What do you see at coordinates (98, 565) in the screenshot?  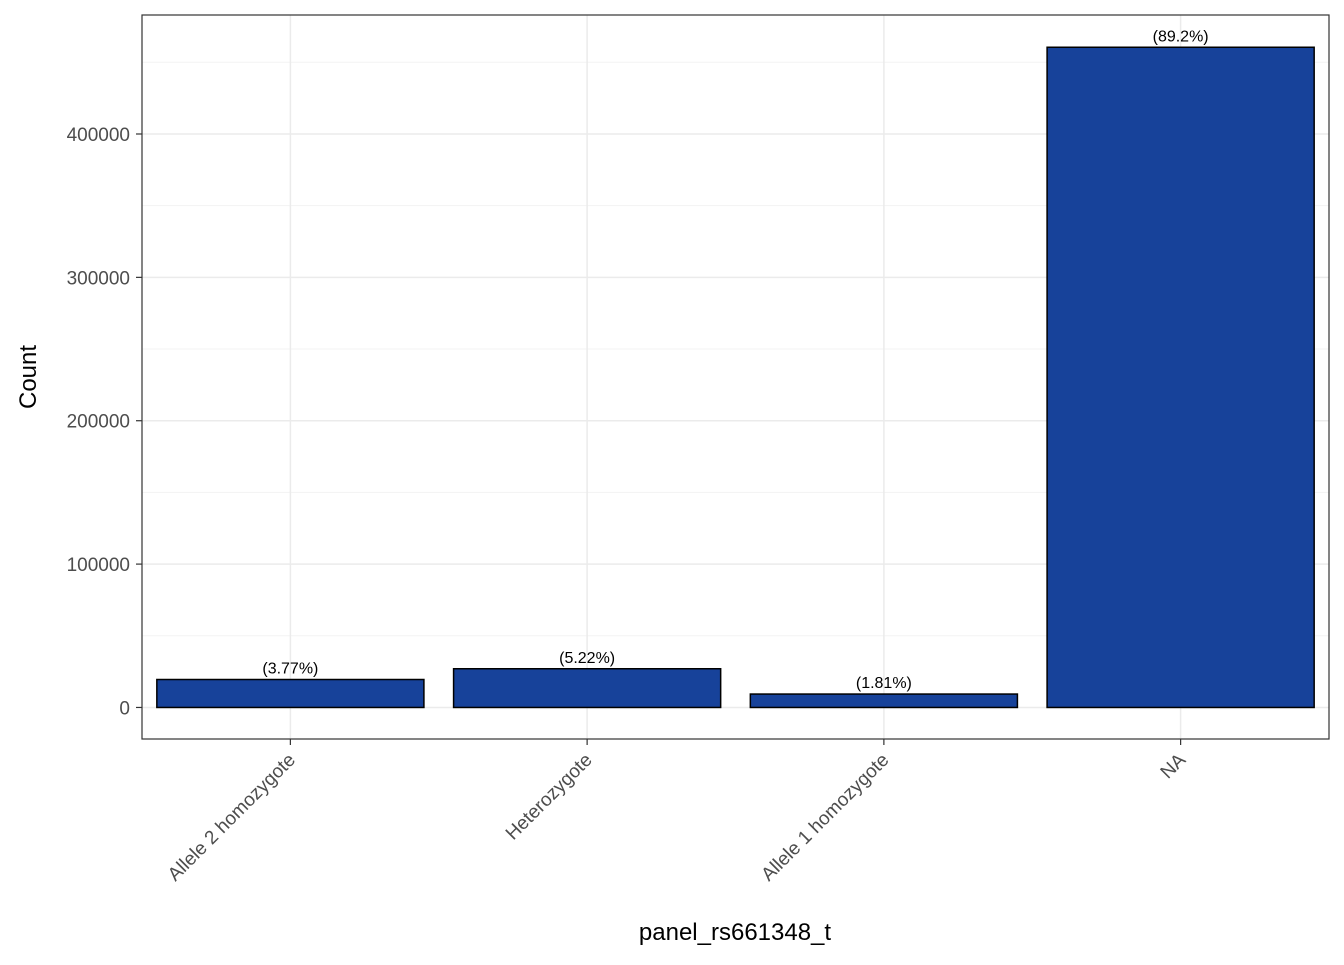 I see `y-tick-label: 100000` at bounding box center [98, 565].